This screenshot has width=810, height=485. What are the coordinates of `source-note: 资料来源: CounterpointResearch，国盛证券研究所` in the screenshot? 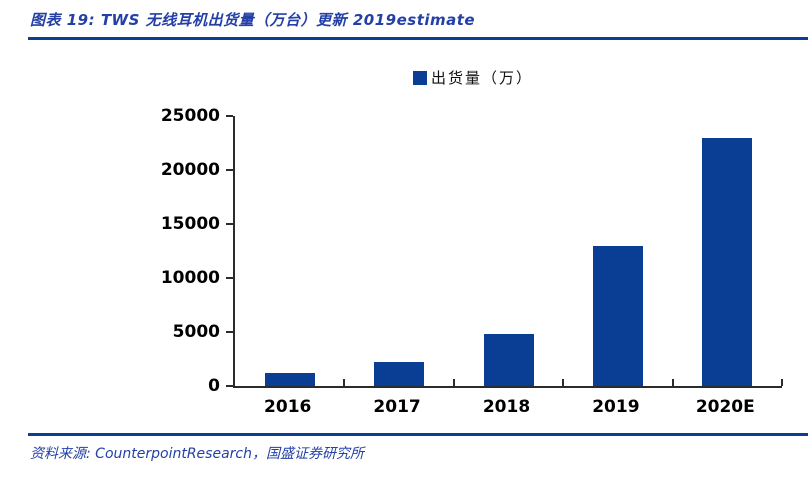 It's located at (197, 454).